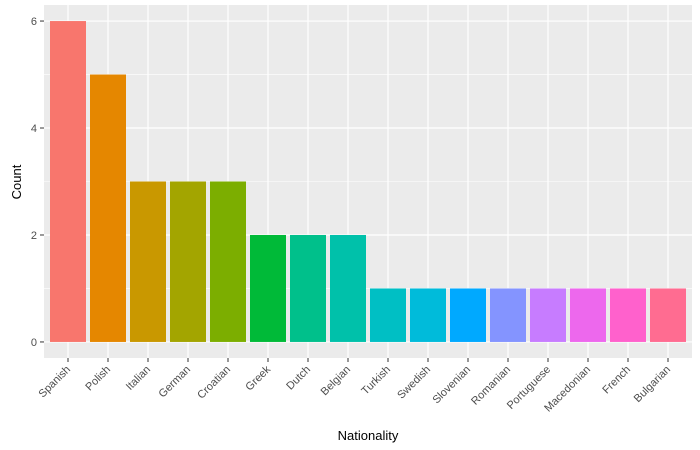 The width and height of the screenshot is (700, 450). What do you see at coordinates (376, 381) in the screenshot?
I see `x-tick-label: Turkish` at bounding box center [376, 381].